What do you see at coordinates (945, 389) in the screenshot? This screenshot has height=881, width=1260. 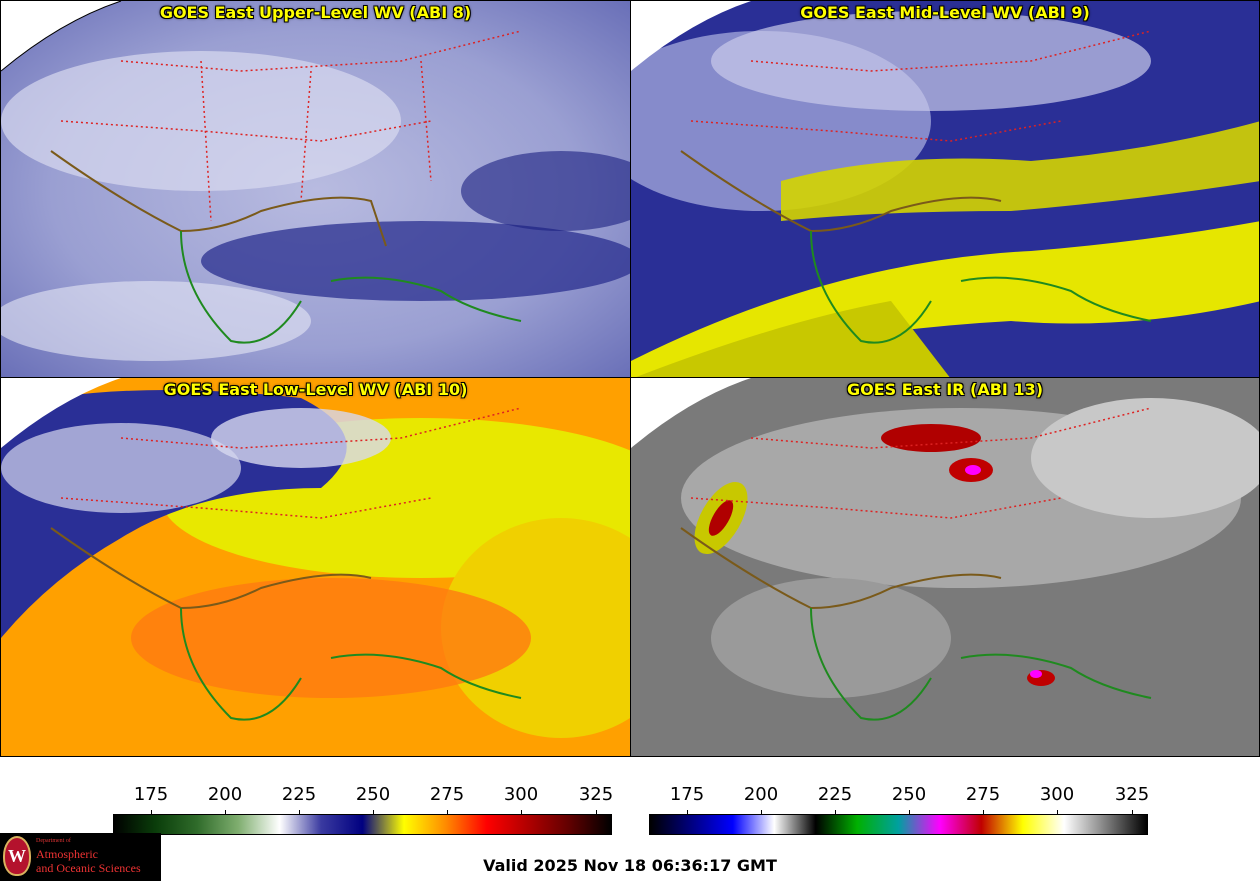 I see `panel-title: GOES East IR (ABI 13)` at bounding box center [945, 389].